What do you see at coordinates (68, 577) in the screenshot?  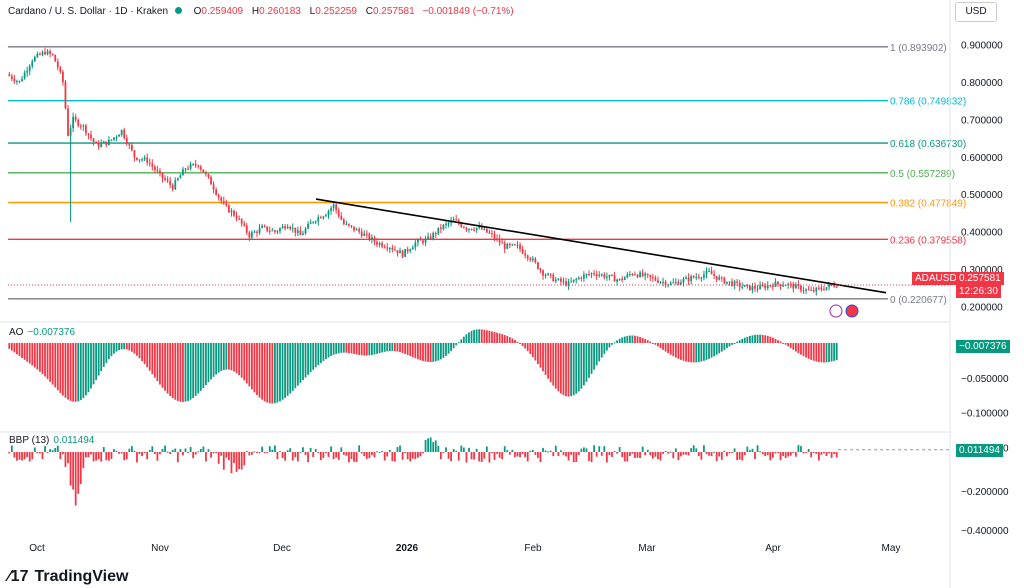 I see `tradingview-logo: ⁄17 TradingView` at bounding box center [68, 577].